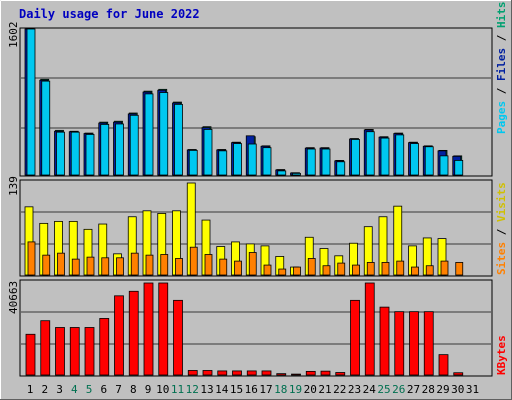 The image size is (512, 400). Describe the element at coordinates (501, 355) in the screenshot. I see `legend-kbytes: KBytes` at that location.